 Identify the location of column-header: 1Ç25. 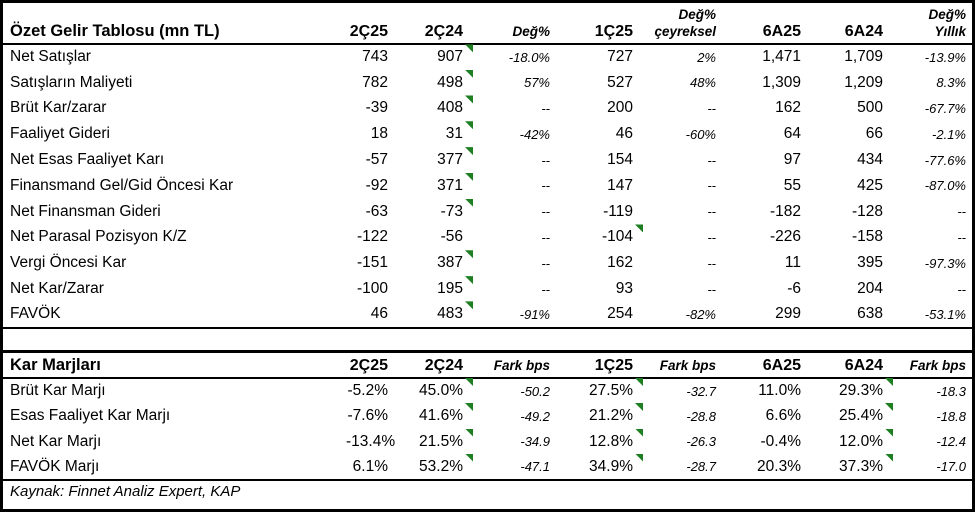
(613, 31).